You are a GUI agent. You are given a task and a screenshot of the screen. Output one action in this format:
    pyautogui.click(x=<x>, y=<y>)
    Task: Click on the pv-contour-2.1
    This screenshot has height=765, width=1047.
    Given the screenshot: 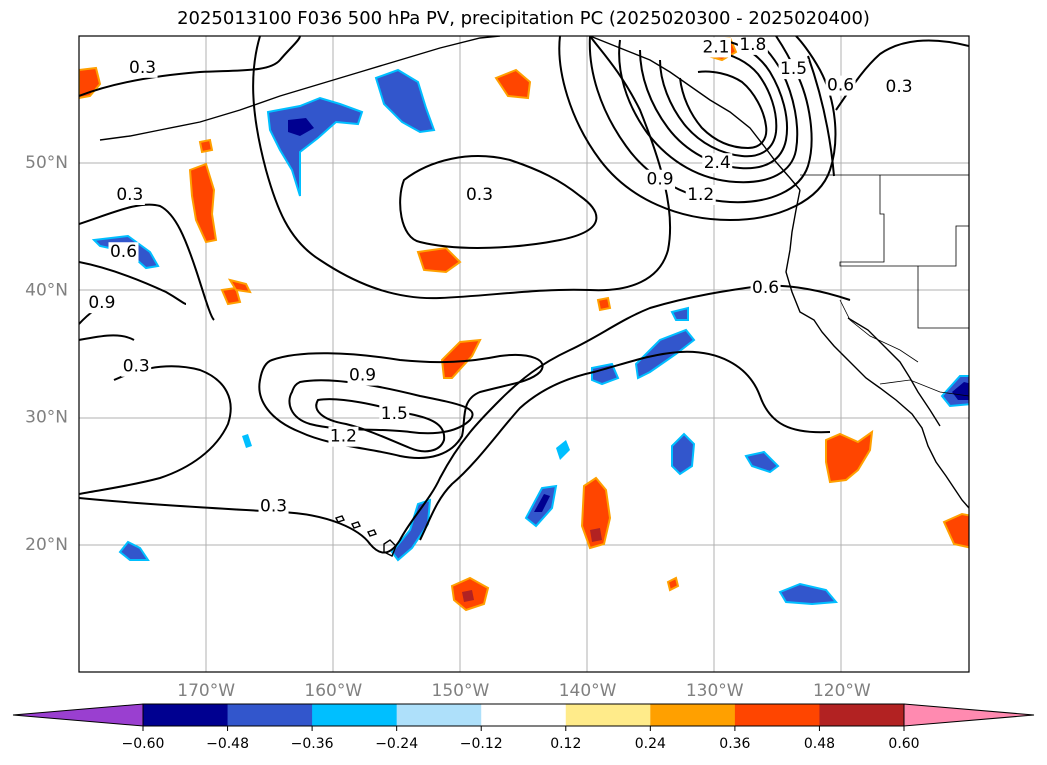 What is the action you would take?
    pyautogui.click(x=718, y=104)
    